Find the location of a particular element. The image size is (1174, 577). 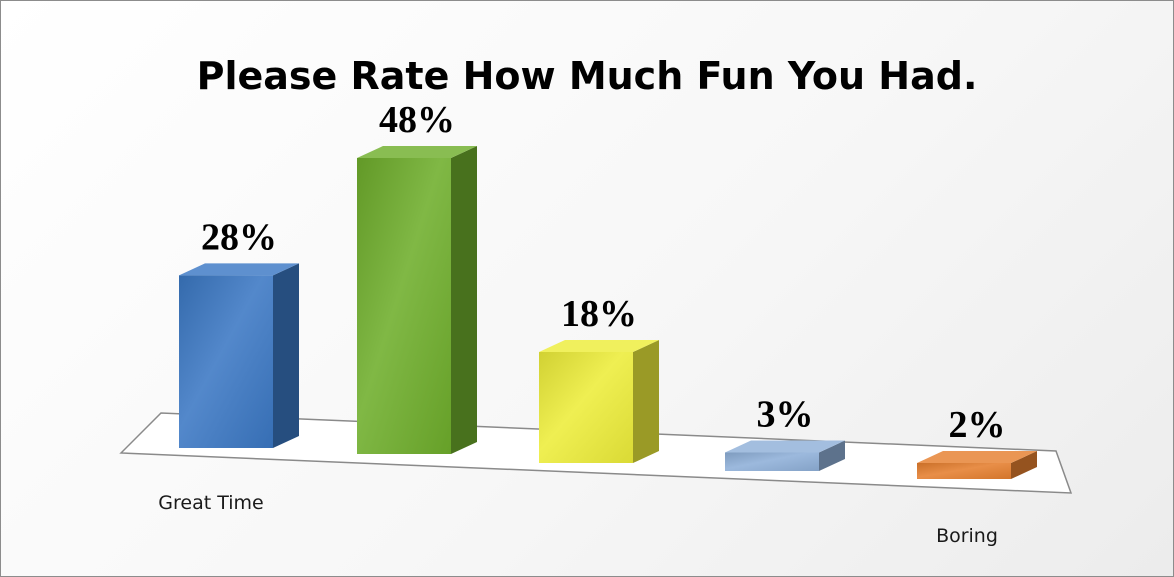

bar-1-top is located at coordinates (239, 269).